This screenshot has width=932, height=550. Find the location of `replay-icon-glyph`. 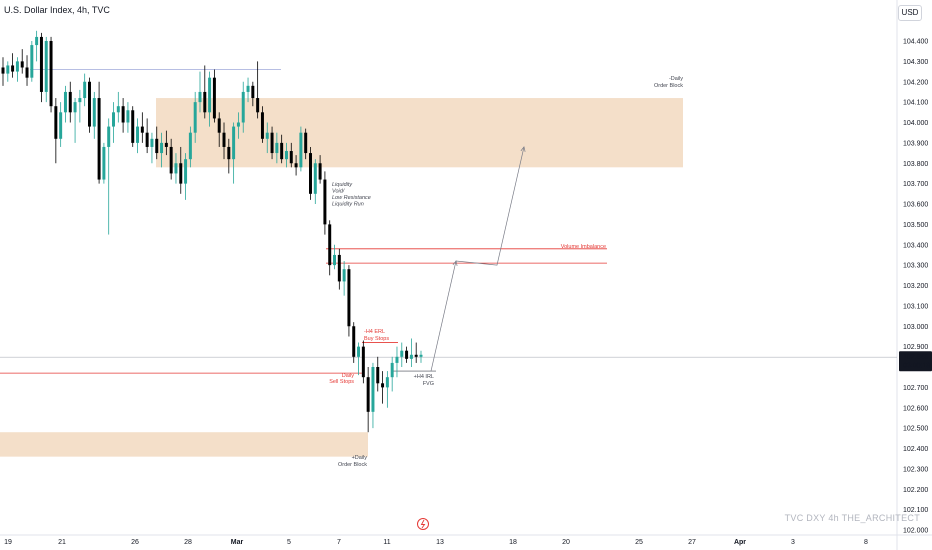

replay-icon-glyph is located at coordinates (423, 524).